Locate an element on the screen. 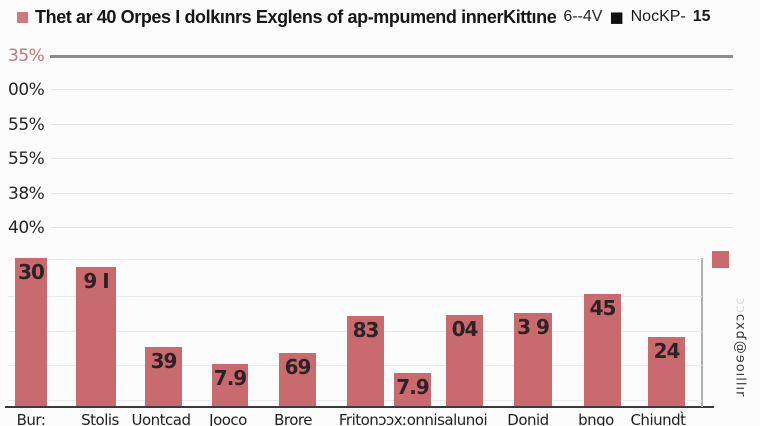  bar: 69 is located at coordinates (297, 379).